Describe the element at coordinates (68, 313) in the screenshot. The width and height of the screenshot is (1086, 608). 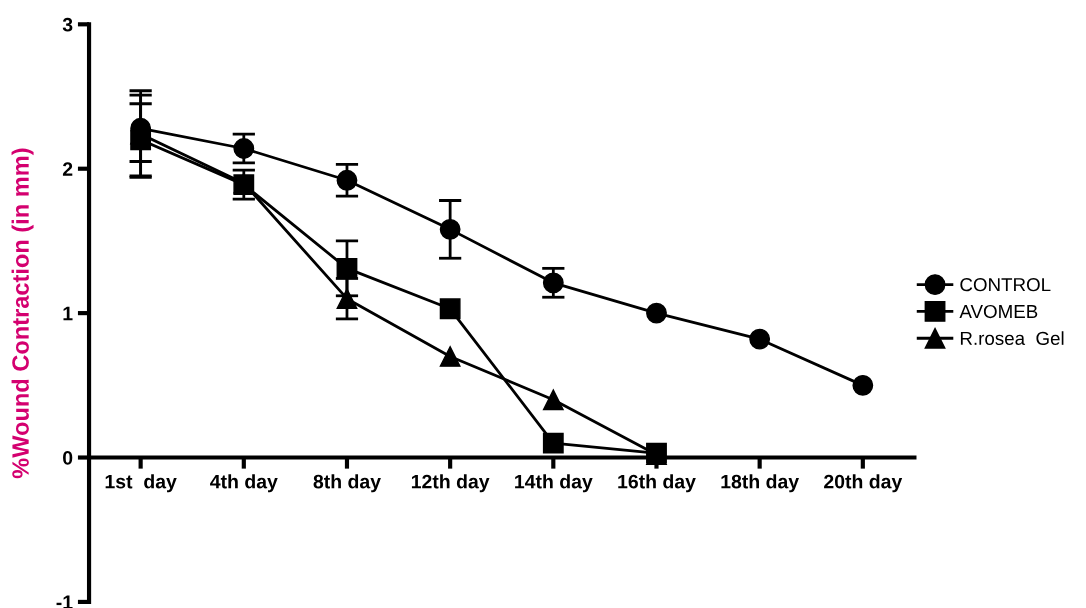
I see `y-tick-label: 1` at that location.